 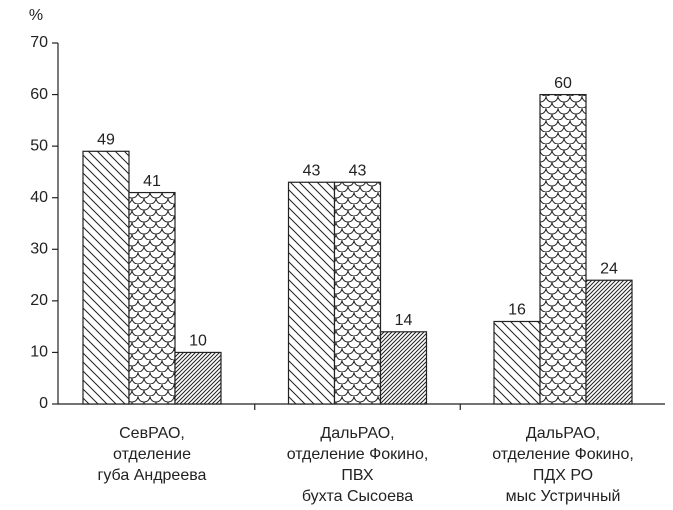 What do you see at coordinates (43, 403) in the screenshot?
I see `y-tick-label: 0` at bounding box center [43, 403].